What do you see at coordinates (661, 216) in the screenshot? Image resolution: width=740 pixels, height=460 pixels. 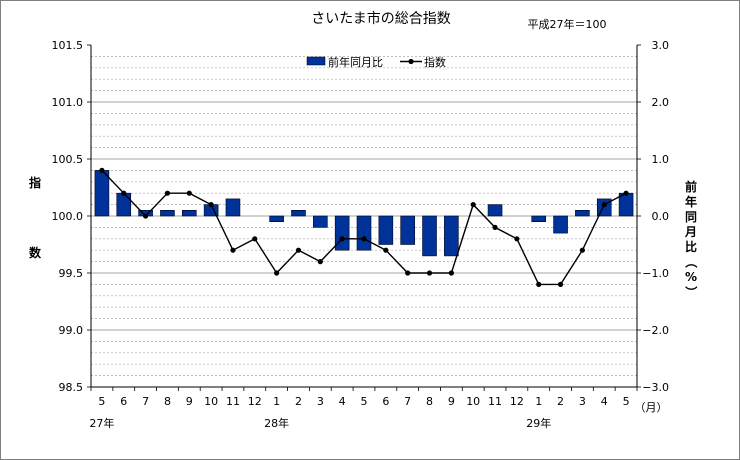 I see `right-tick-label: 0.0` at bounding box center [661, 216].